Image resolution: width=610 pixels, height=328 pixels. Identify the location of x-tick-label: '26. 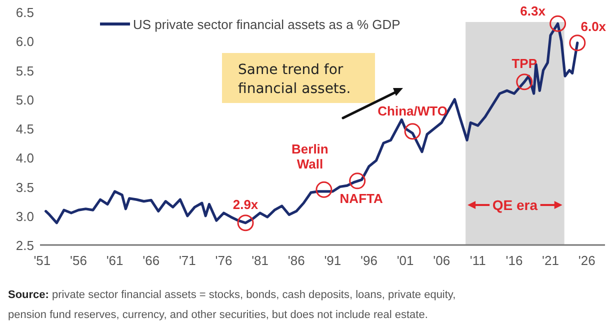
(587, 260).